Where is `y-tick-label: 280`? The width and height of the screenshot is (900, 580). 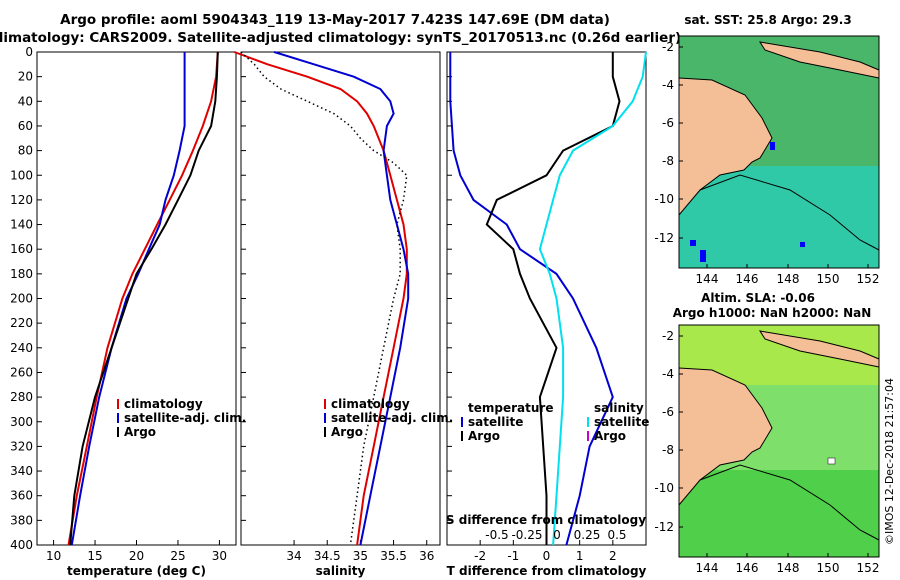 y-tick-label: 280 is located at coordinates (21, 397).